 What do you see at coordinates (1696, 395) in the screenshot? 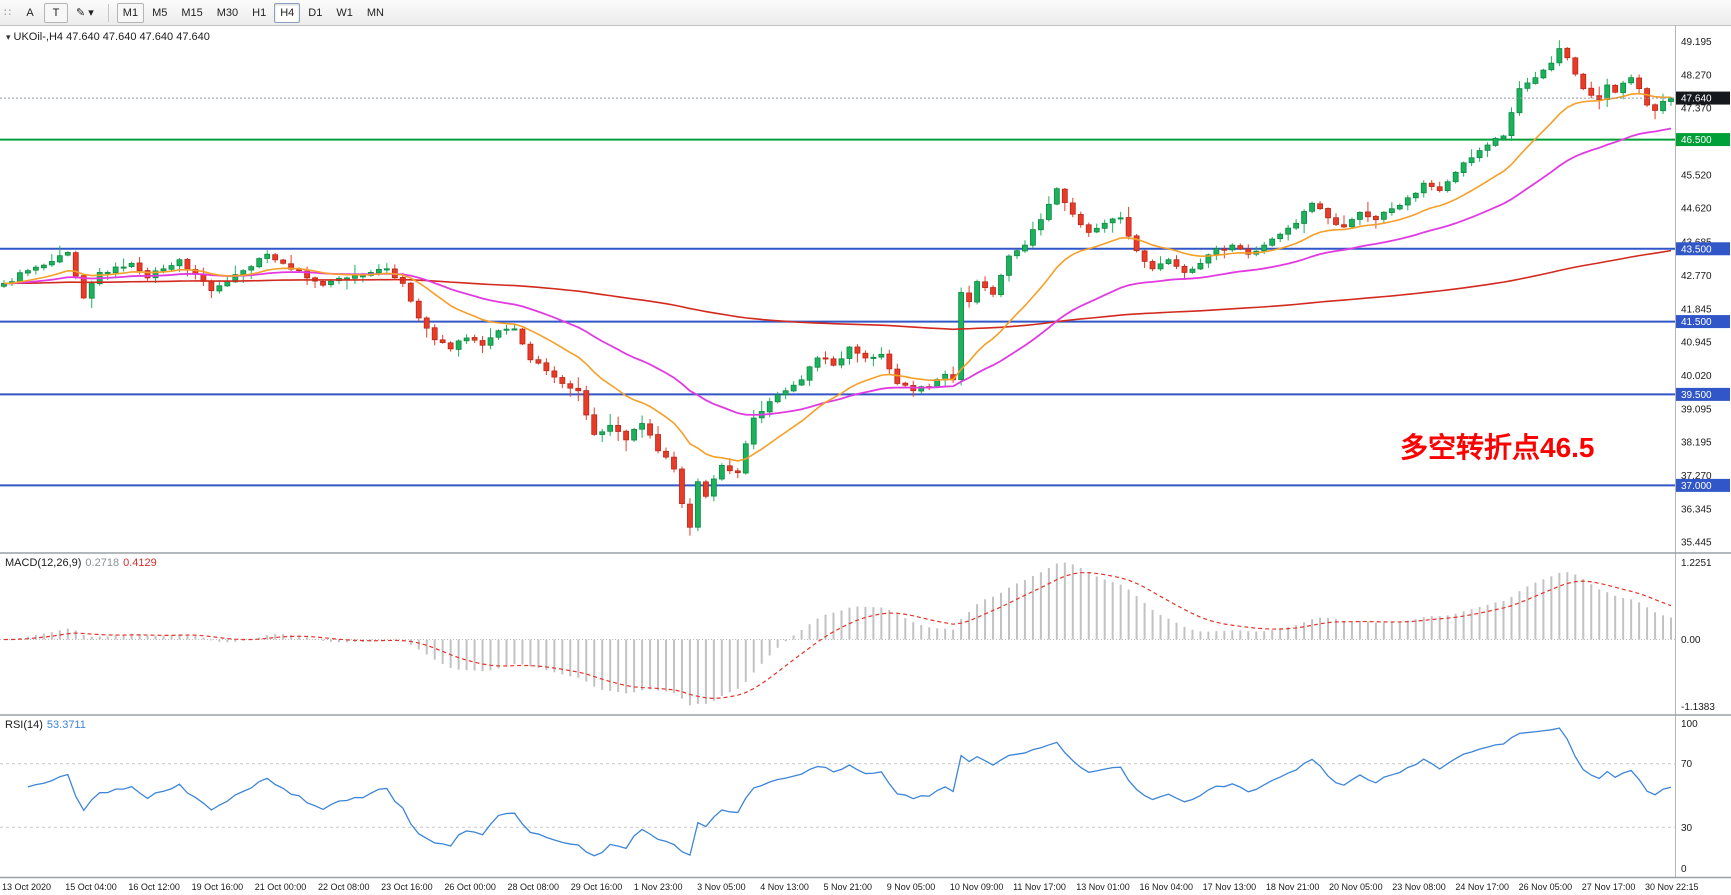
I see `price-tag-label: 39.500` at bounding box center [1696, 395].